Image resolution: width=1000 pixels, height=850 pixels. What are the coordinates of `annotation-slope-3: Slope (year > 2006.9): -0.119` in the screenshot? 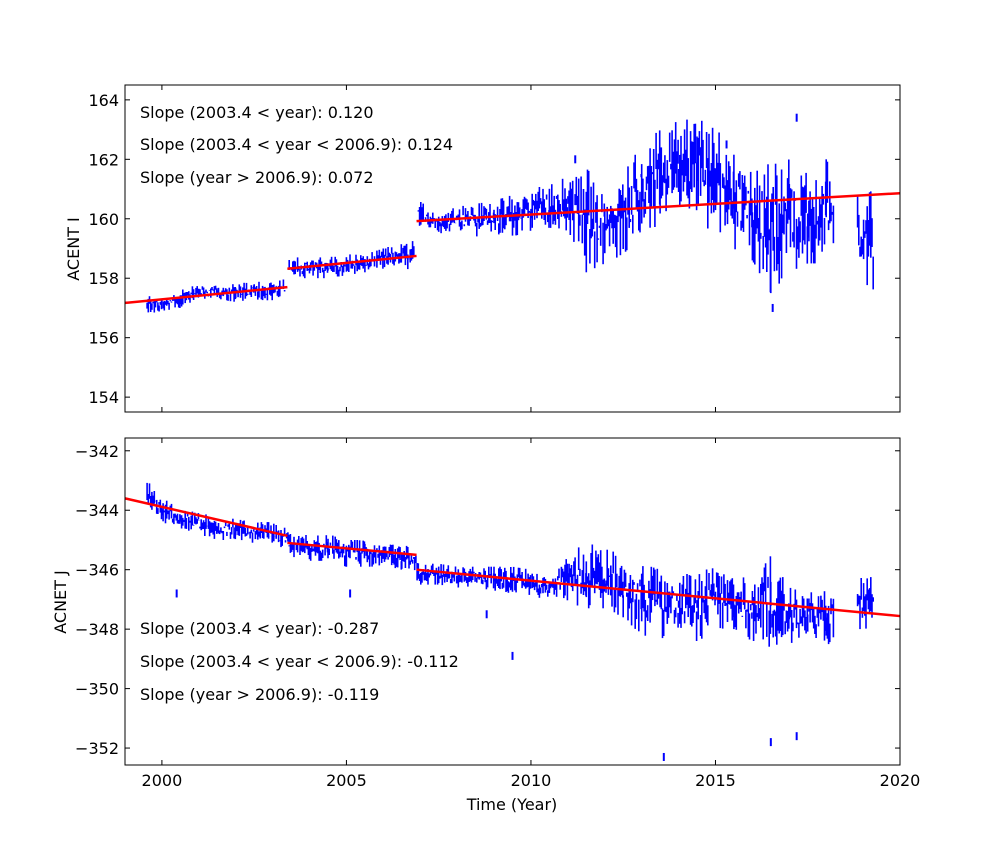 It's located at (259, 694).